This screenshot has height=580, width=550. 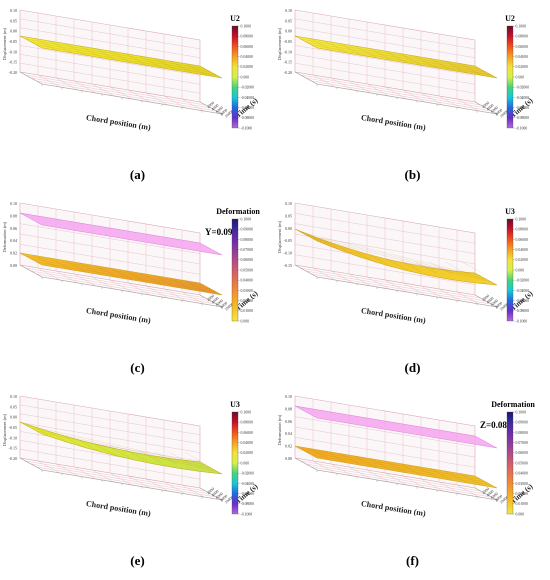 What do you see at coordinates (412, 367) in the screenshot?
I see `panel-caption: (d)` at bounding box center [412, 367].